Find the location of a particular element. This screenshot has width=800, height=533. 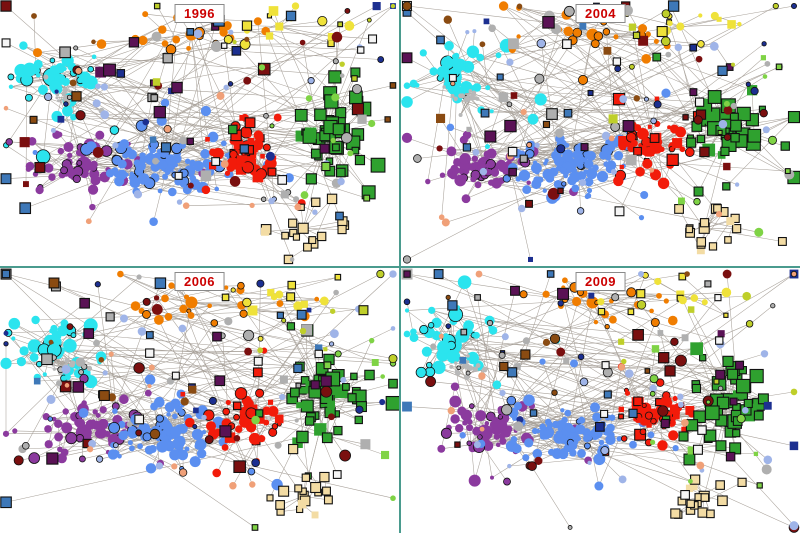

year-label: 2004 is located at coordinates (600, 13).